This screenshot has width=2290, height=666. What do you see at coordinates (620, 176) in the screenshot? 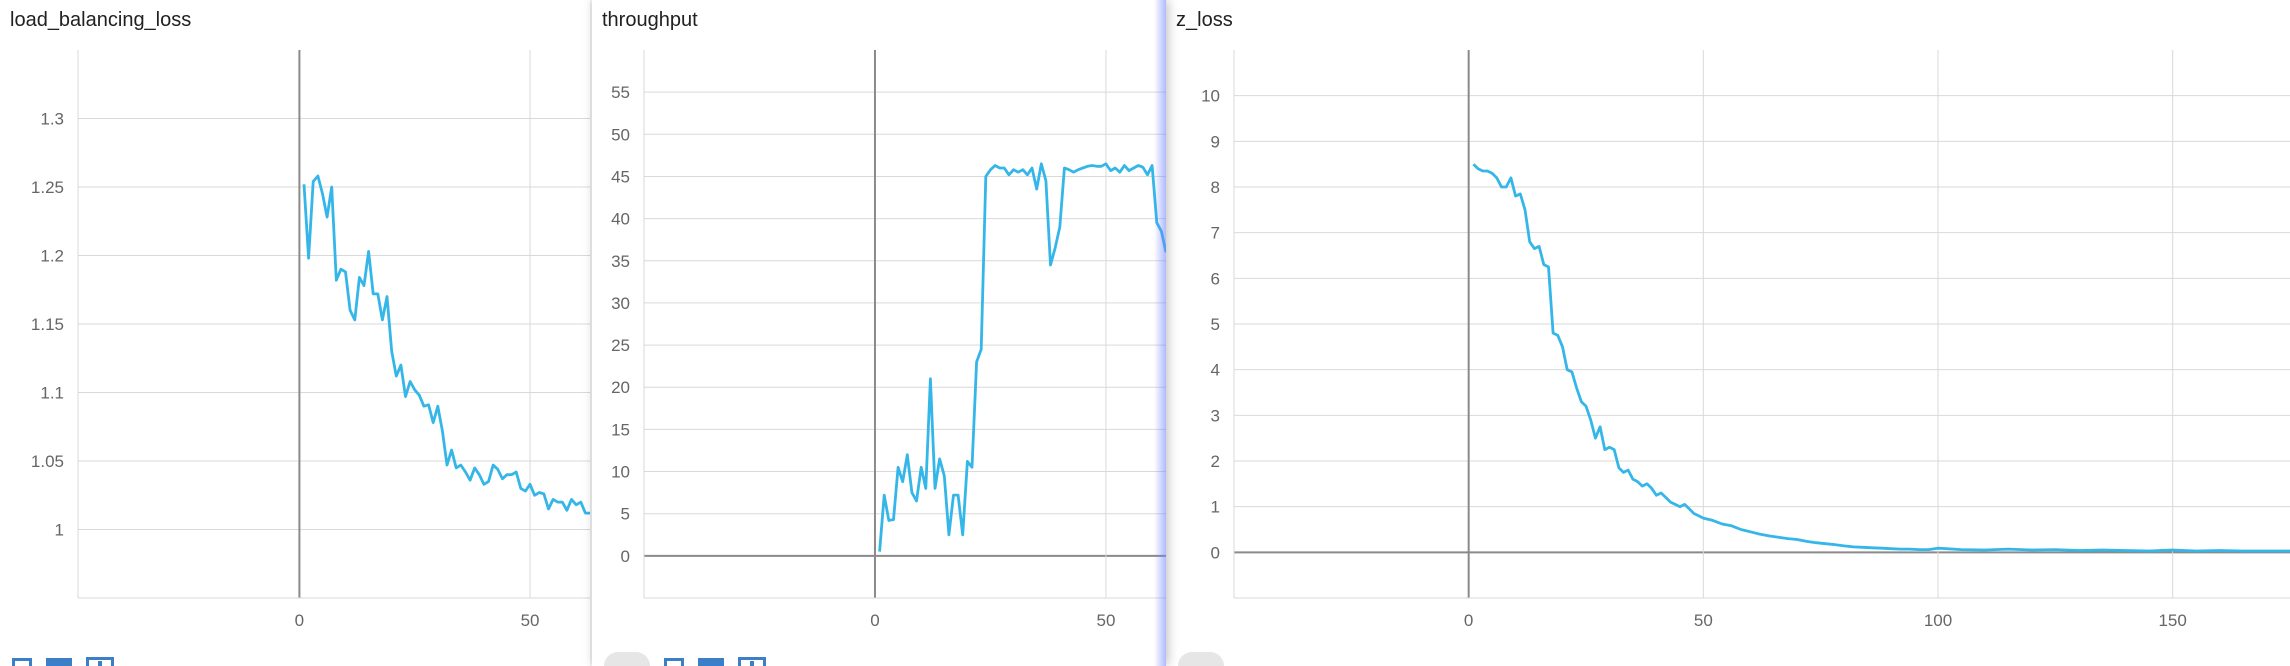
I see `y-tick-label: 45` at bounding box center [620, 176].